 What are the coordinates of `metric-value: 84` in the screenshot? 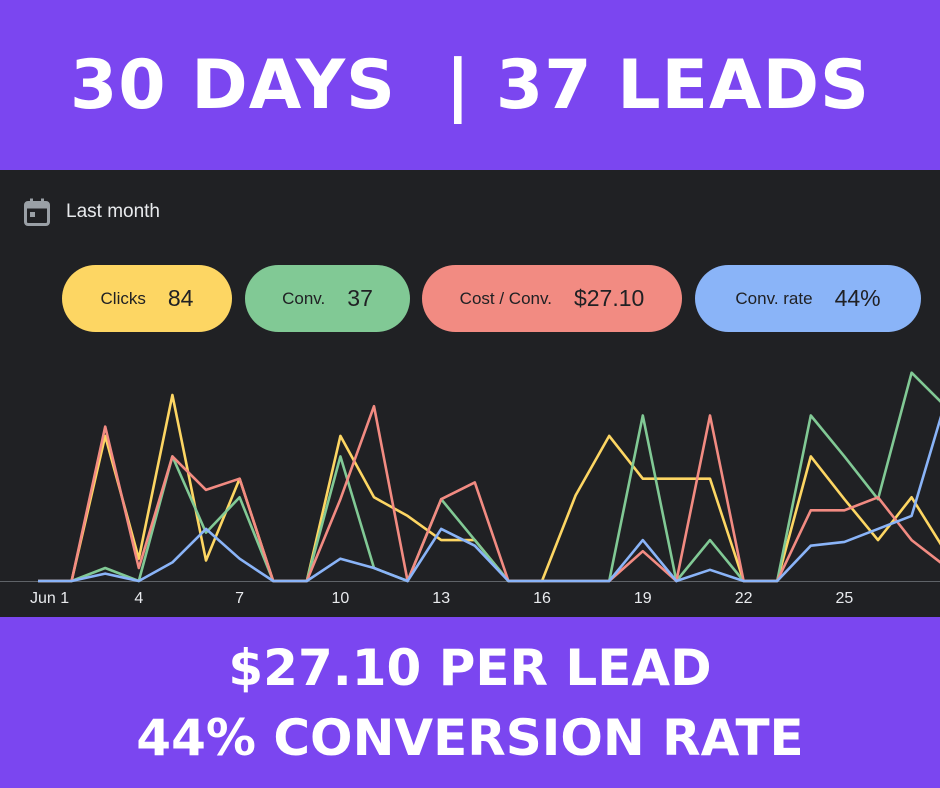 It's located at (180, 298).